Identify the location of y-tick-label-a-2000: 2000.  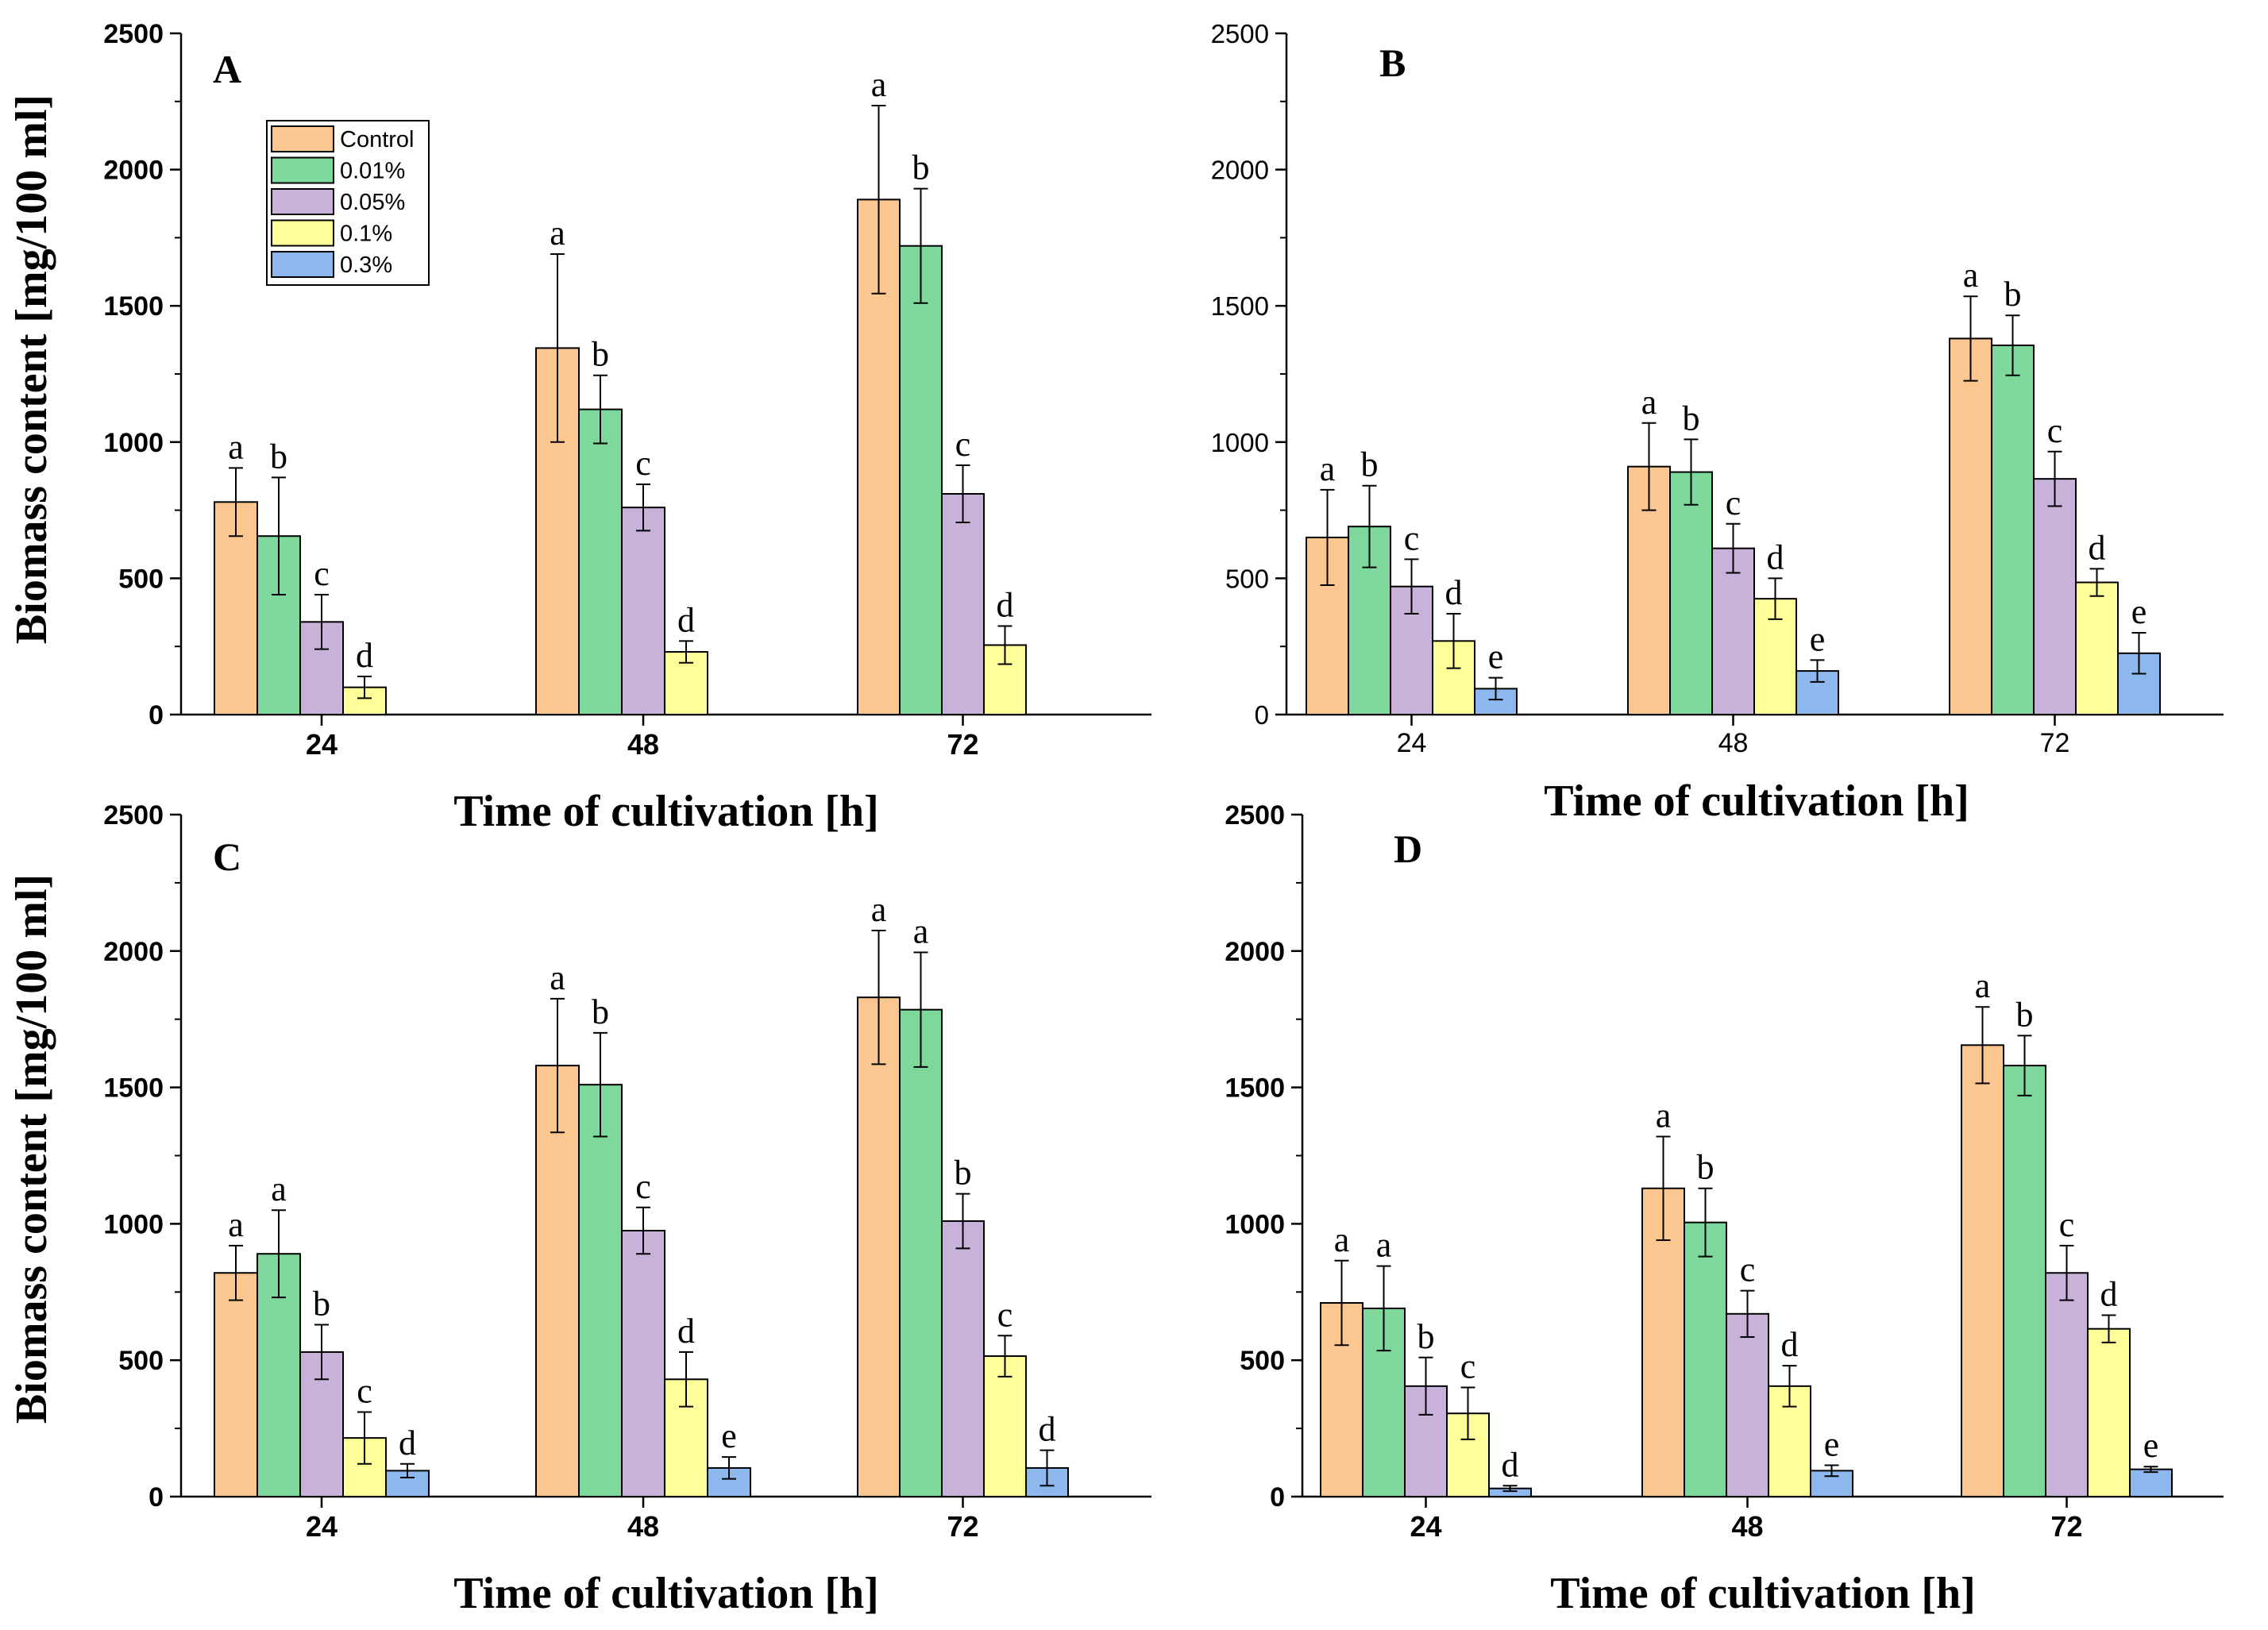
(133, 171).